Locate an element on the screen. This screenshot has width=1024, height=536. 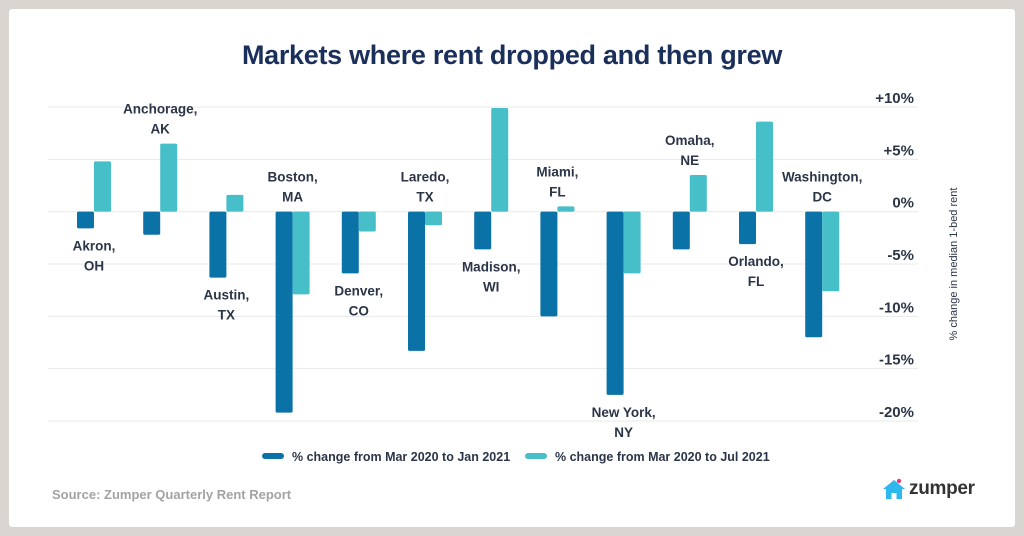
category-label: Madison, is located at coordinates (491, 266).